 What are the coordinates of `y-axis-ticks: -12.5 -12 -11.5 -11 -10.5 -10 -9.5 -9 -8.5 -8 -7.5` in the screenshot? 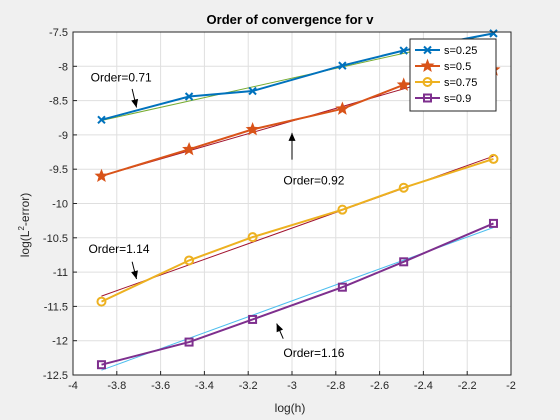 It's located at (60, 204).